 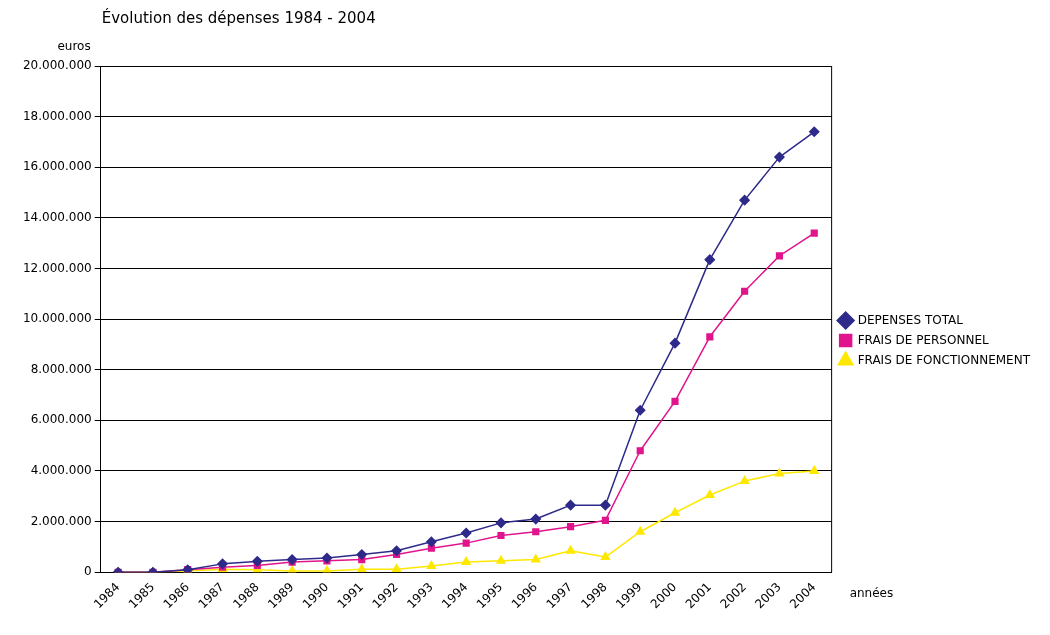 What do you see at coordinates (61, 368) in the screenshot?
I see `y-tick-label: 8.000.000` at bounding box center [61, 368].